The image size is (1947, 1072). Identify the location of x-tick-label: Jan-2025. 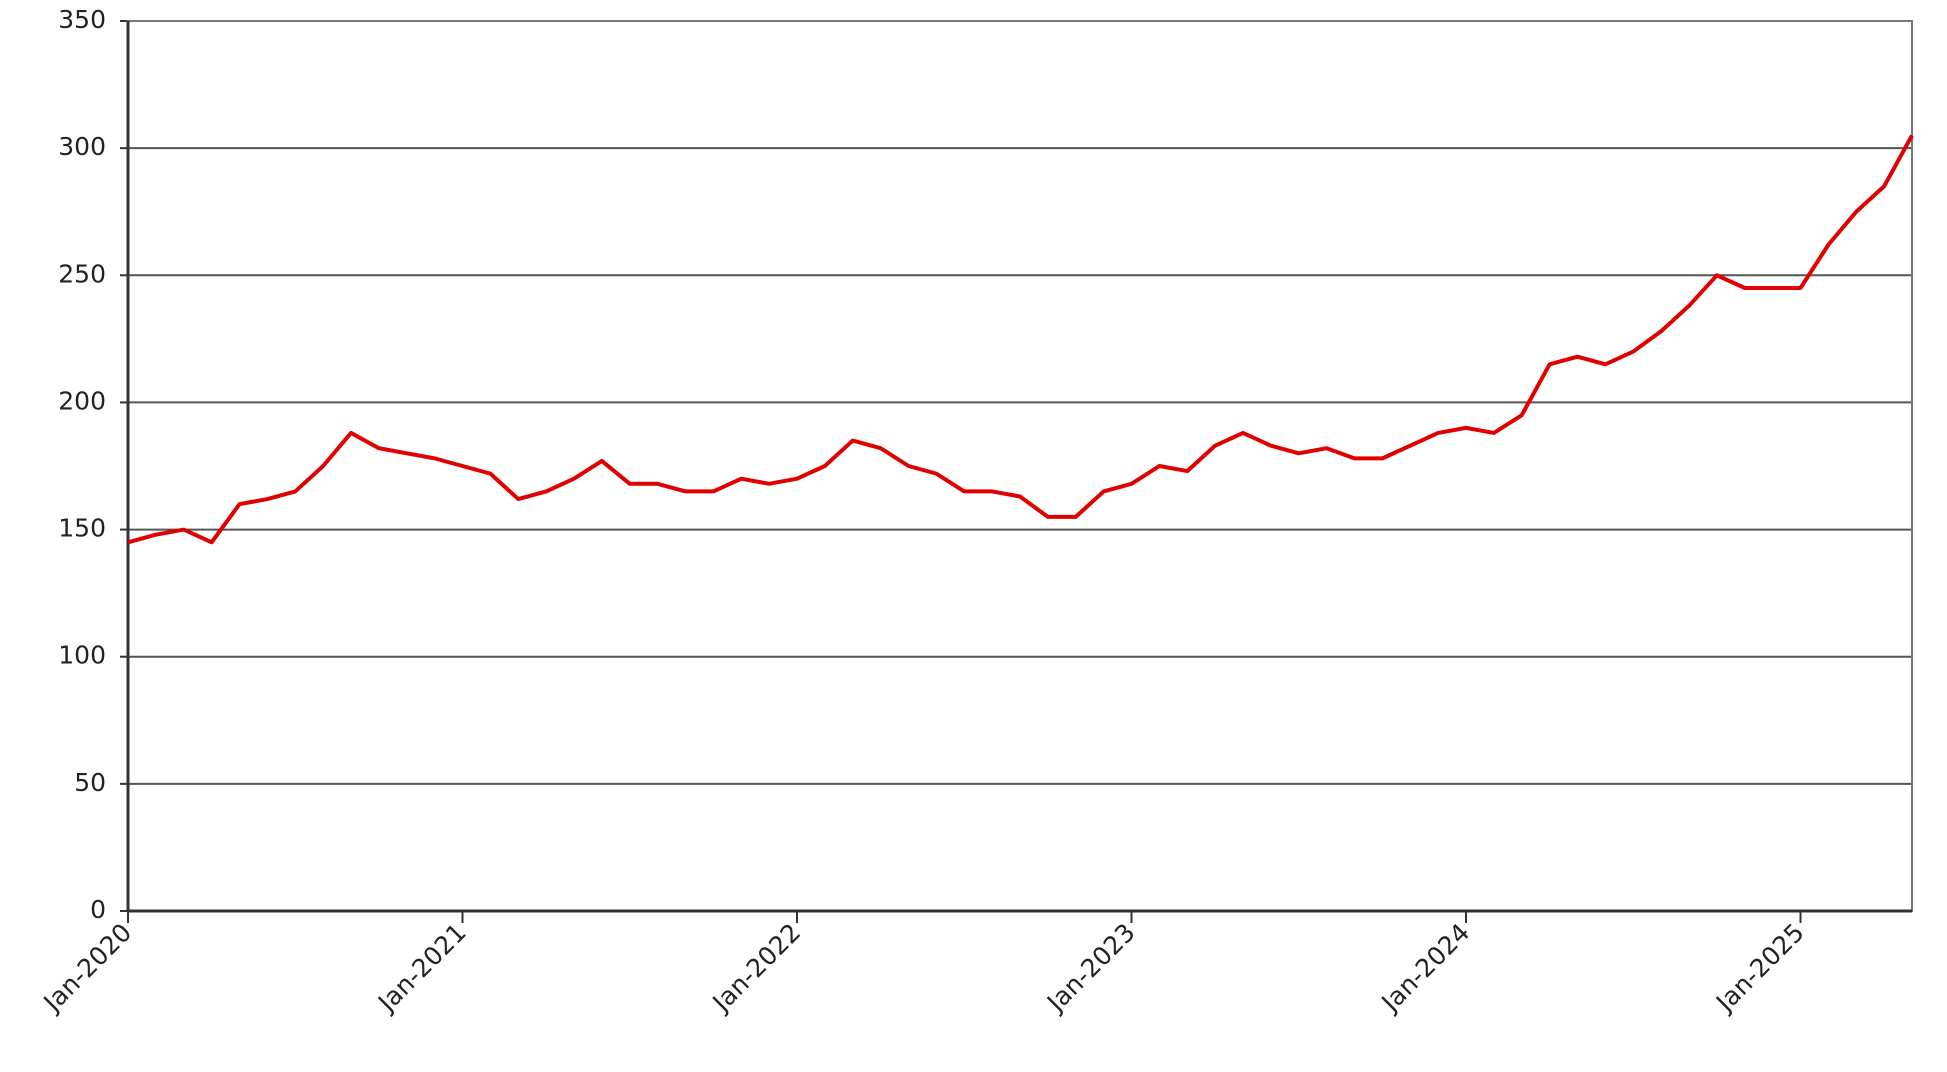
(1759, 968).